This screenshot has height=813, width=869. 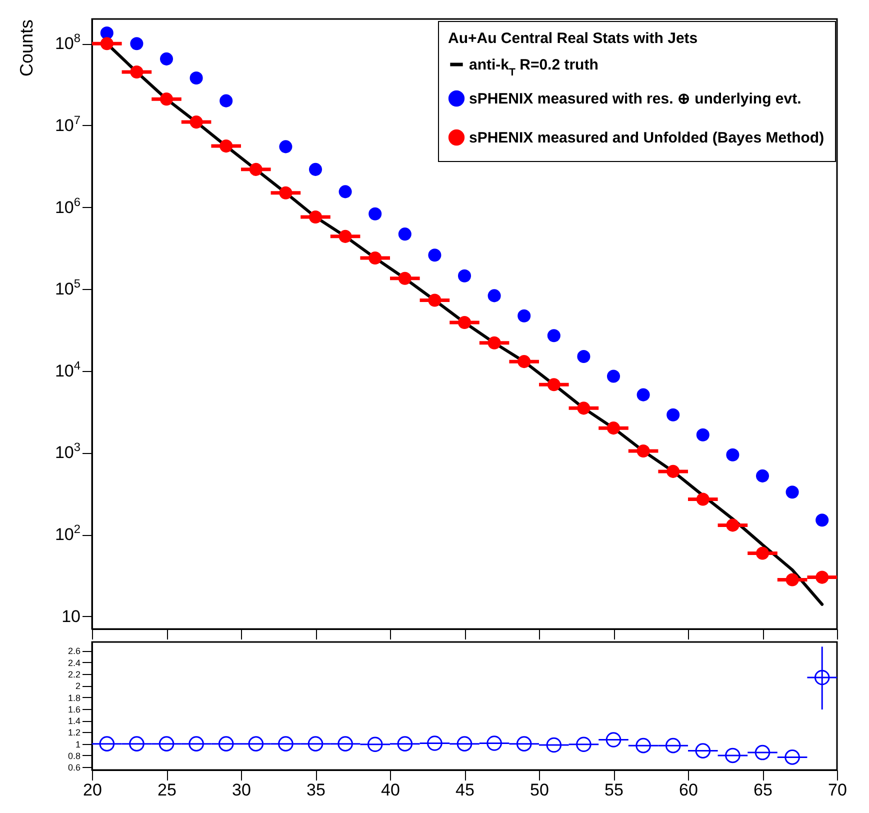 What do you see at coordinates (67, 205) in the screenshot?
I see `y-tick-label: 10$^{6}$` at bounding box center [67, 205].